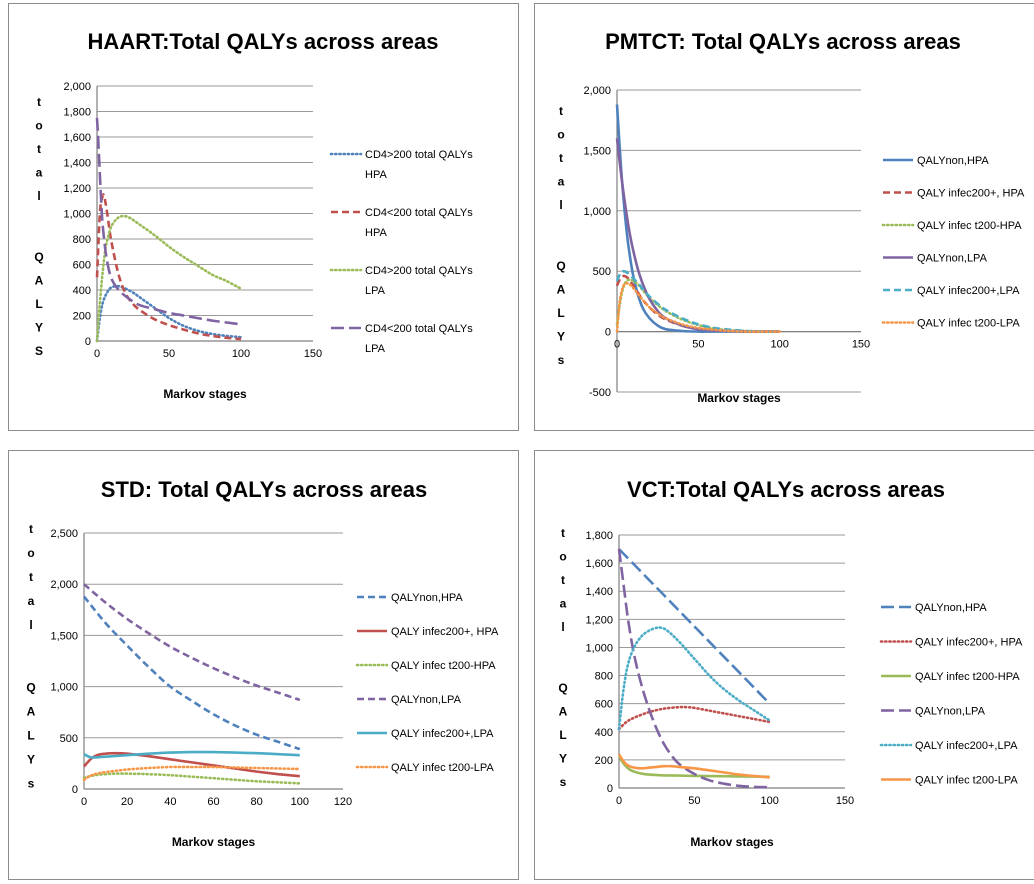 The image size is (1034, 884). I want to click on legend-label: CD4>200 total QALYs LPA, so click(419, 281).